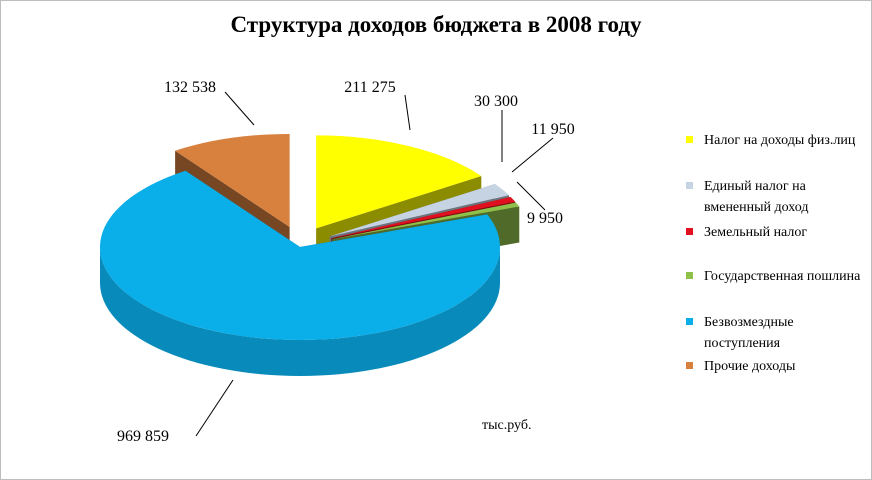 The height and width of the screenshot is (480, 872). What do you see at coordinates (780, 140) in the screenshot?
I see `legend-label: Налог на доходы физ.лиц` at bounding box center [780, 140].